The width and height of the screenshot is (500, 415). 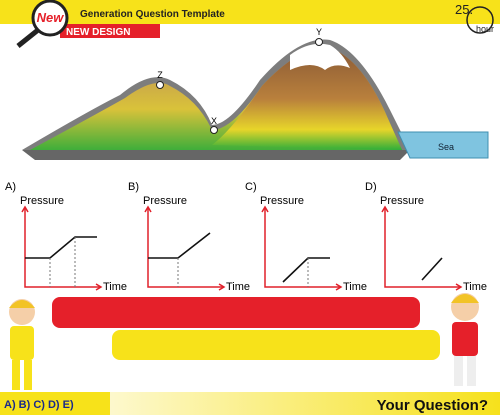 I want to click on answer-bar, so click(x=276, y=345).